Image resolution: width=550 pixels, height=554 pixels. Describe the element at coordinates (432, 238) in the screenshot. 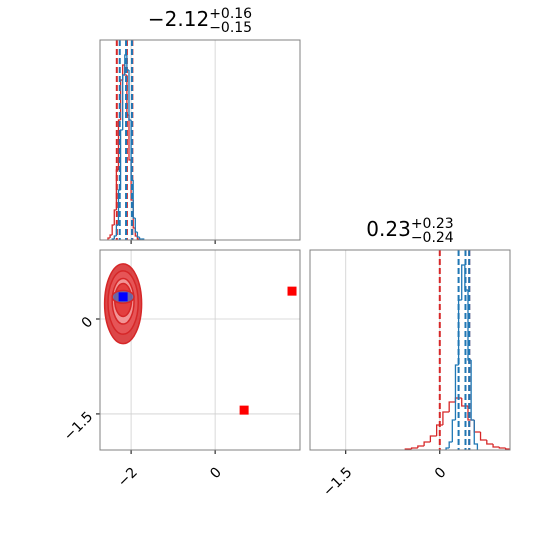

I see `title-minus: −0.24` at that location.